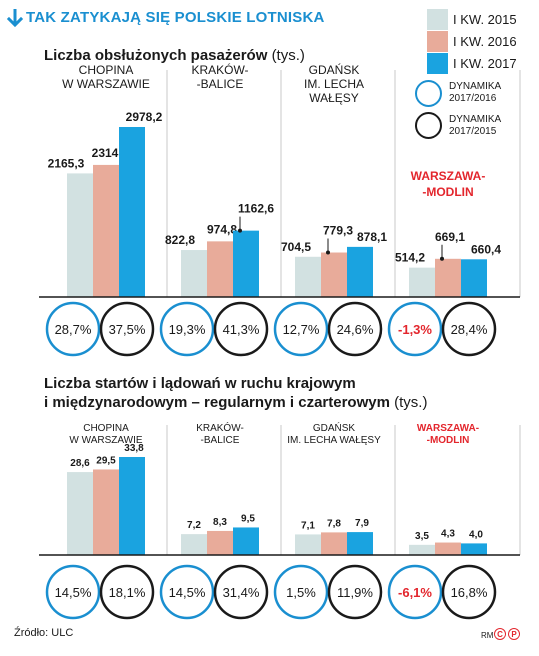 The image size is (539, 656). What do you see at coordinates (475, 125) in the screenshot?
I see `legend-text-dynamika-2017-2015: DYNAMIKA 2017/2015` at bounding box center [475, 125].